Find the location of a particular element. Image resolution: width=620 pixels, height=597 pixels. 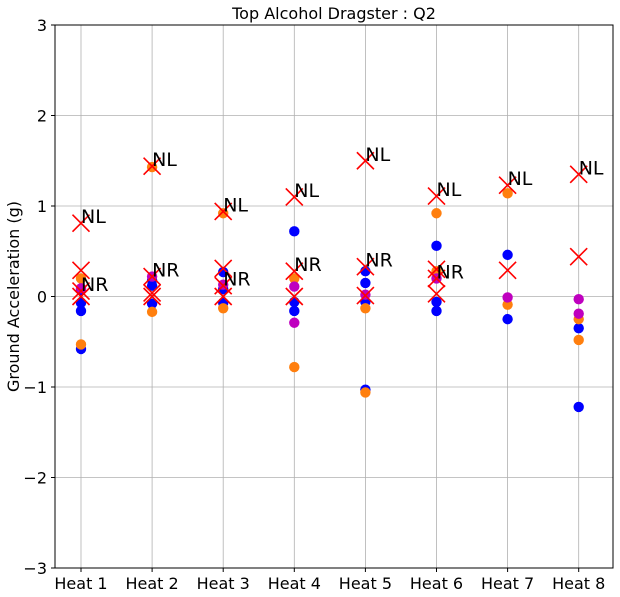

y-tick-label: 3 is located at coordinates (42, 25).